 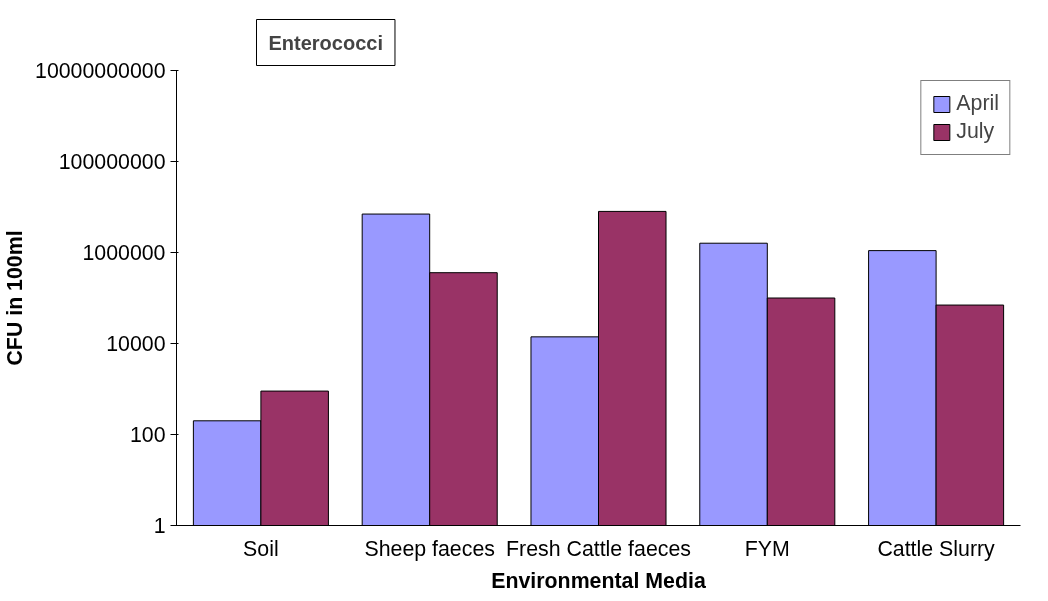 What do you see at coordinates (598, 580) in the screenshot?
I see `x-axis-title: Environmental Media` at bounding box center [598, 580].